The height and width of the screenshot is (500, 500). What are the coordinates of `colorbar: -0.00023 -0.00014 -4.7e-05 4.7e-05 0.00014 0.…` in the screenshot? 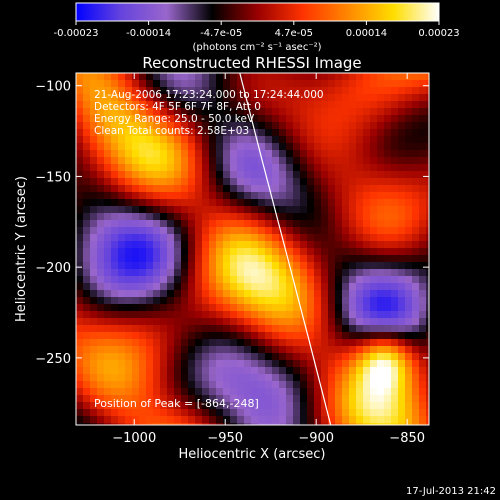 It's located at (257, 27).